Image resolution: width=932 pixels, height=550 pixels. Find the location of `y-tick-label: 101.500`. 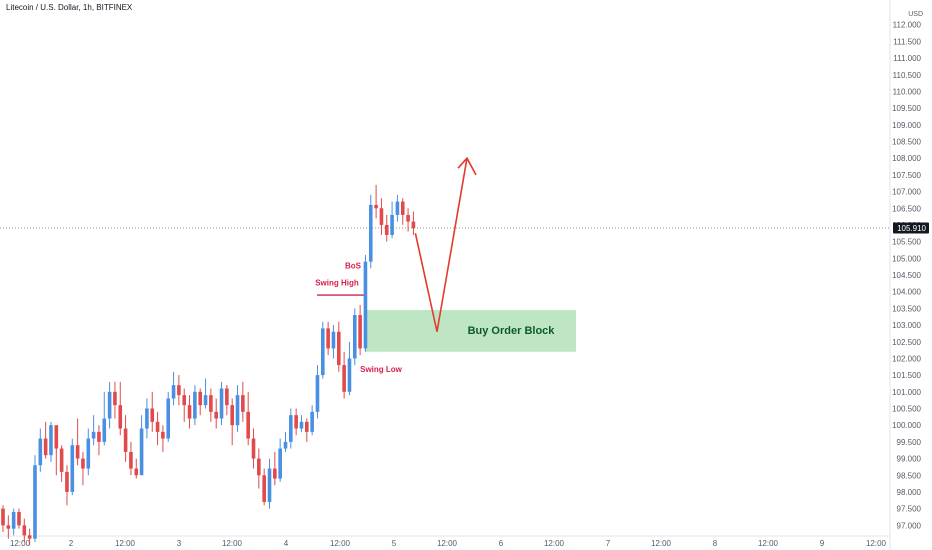

y-tick-label: 101.500 is located at coordinates (906, 375).